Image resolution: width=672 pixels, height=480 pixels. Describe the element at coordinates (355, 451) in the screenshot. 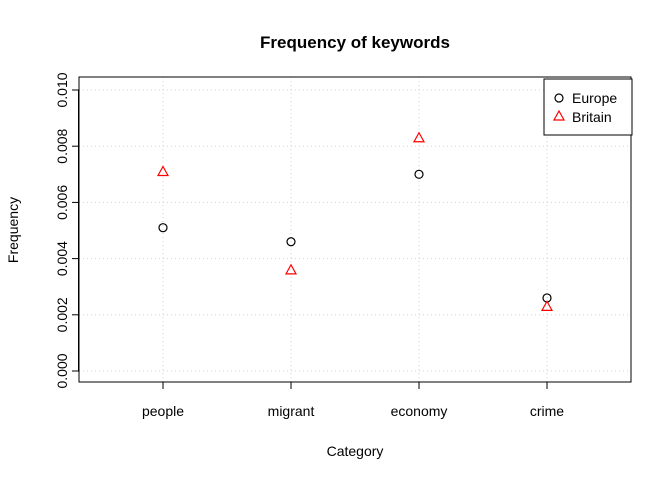

I see `x-axis-label: Category` at that location.